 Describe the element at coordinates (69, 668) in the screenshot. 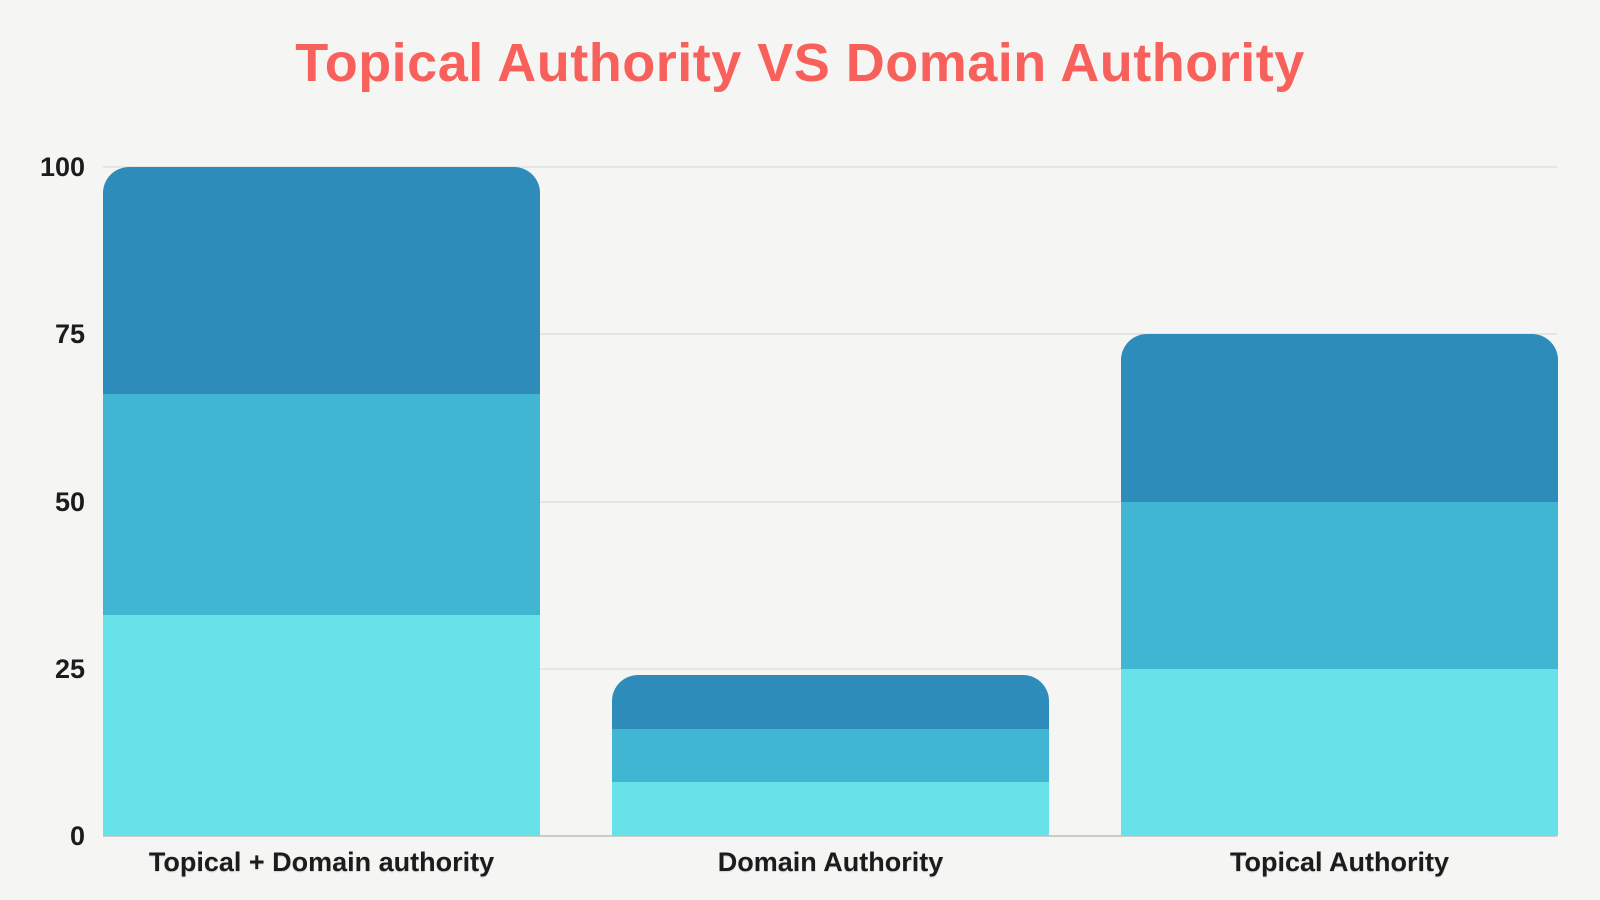

I see `y-axis-tick-label: 25` at that location.